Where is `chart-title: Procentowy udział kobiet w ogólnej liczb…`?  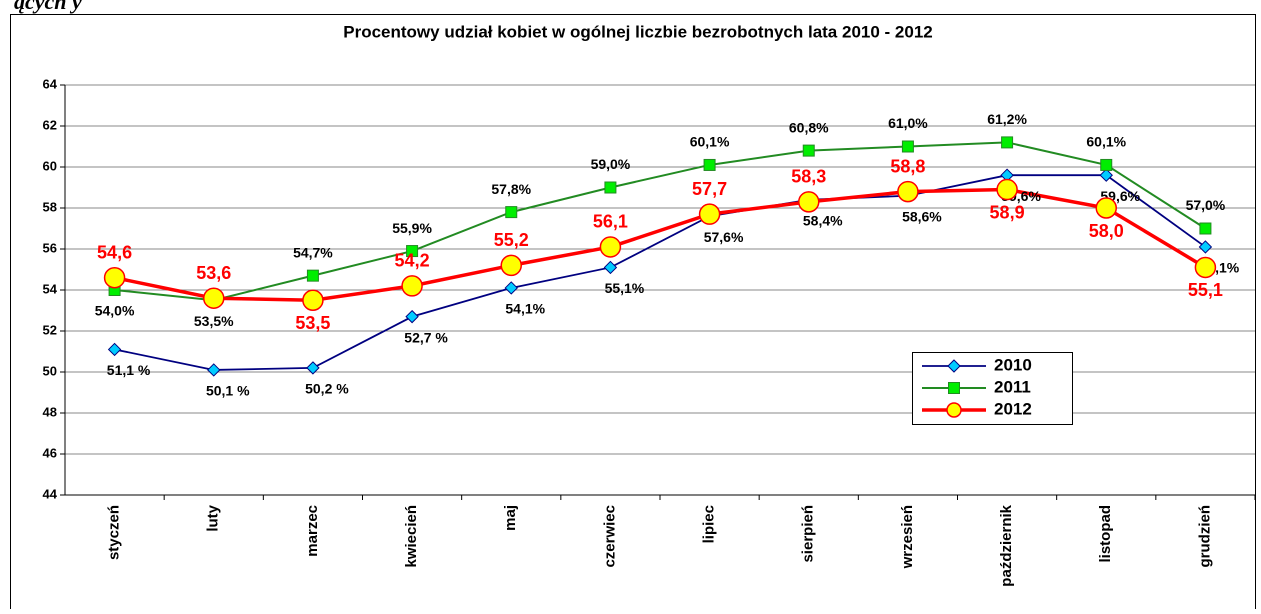 chart-title: Procentowy udział kobiet w ogólnej liczb… is located at coordinates (637, 31).